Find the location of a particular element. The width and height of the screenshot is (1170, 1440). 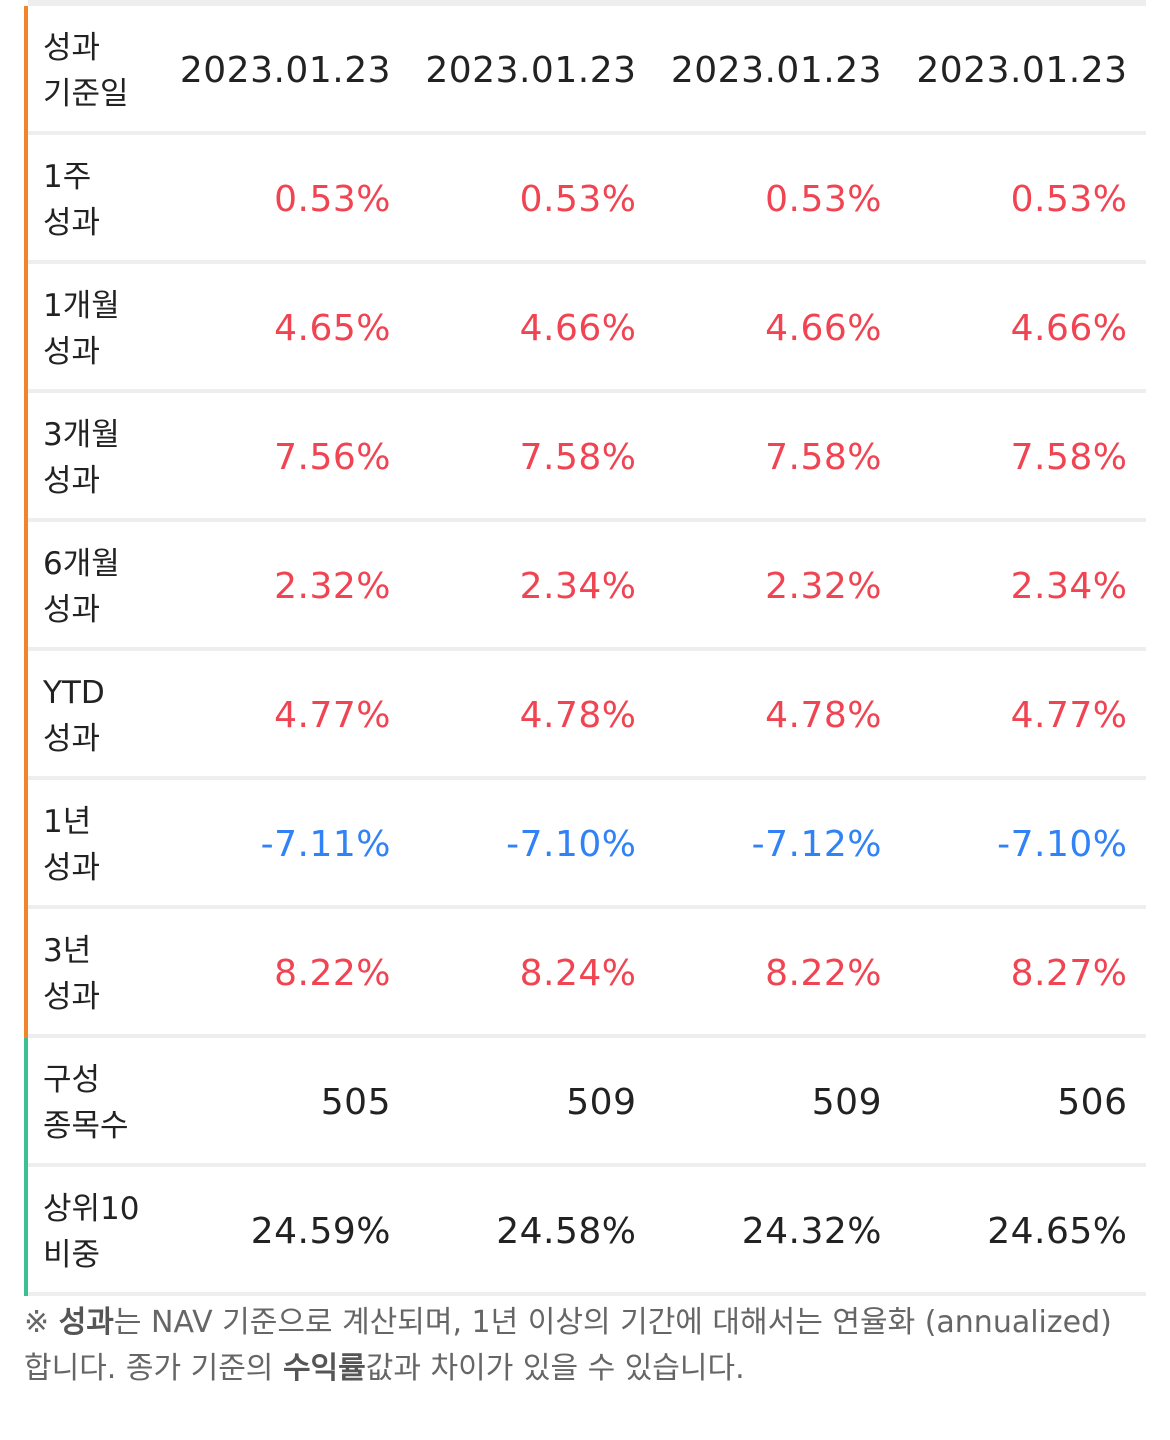

row-label: 상위10 비중 is located at coordinates (99, 1232).